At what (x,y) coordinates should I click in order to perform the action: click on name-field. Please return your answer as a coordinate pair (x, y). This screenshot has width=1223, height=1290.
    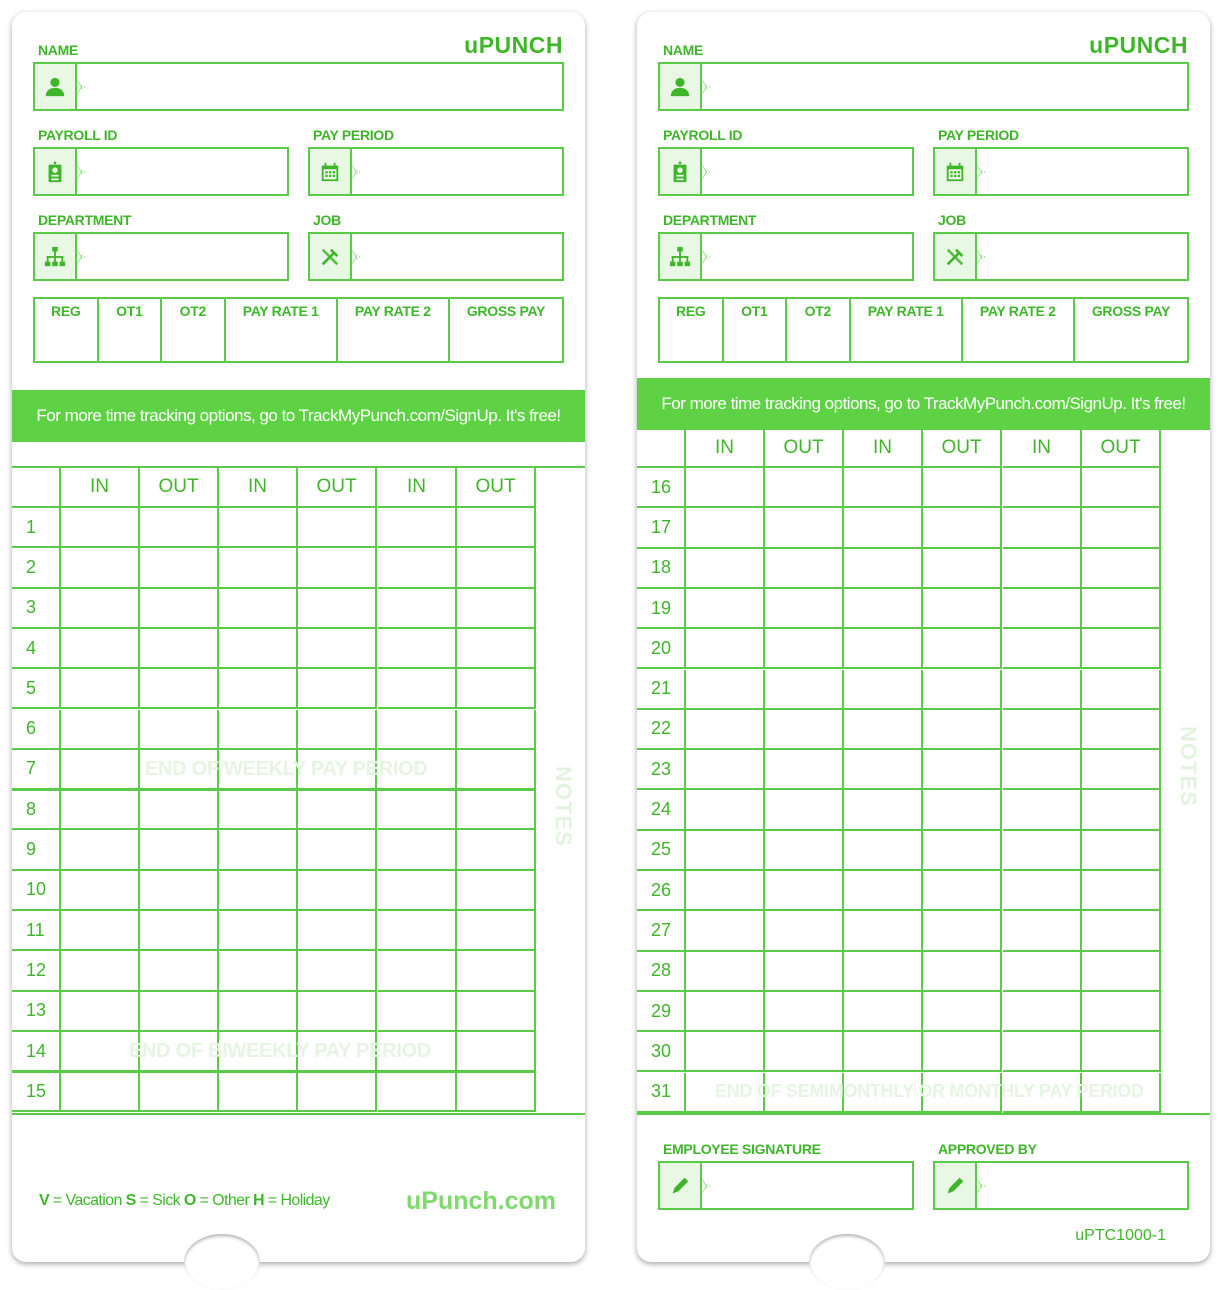
    Looking at the image, I should click on (923, 86).